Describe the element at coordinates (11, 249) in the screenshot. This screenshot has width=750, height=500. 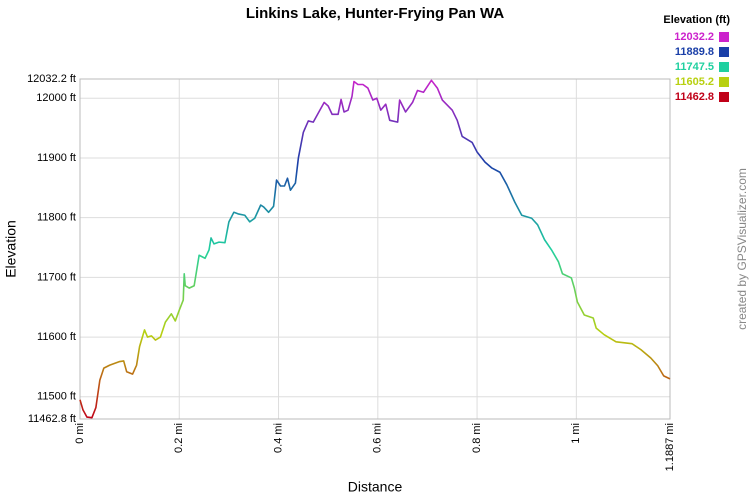
I see `y-axis-label: Elevation` at that location.